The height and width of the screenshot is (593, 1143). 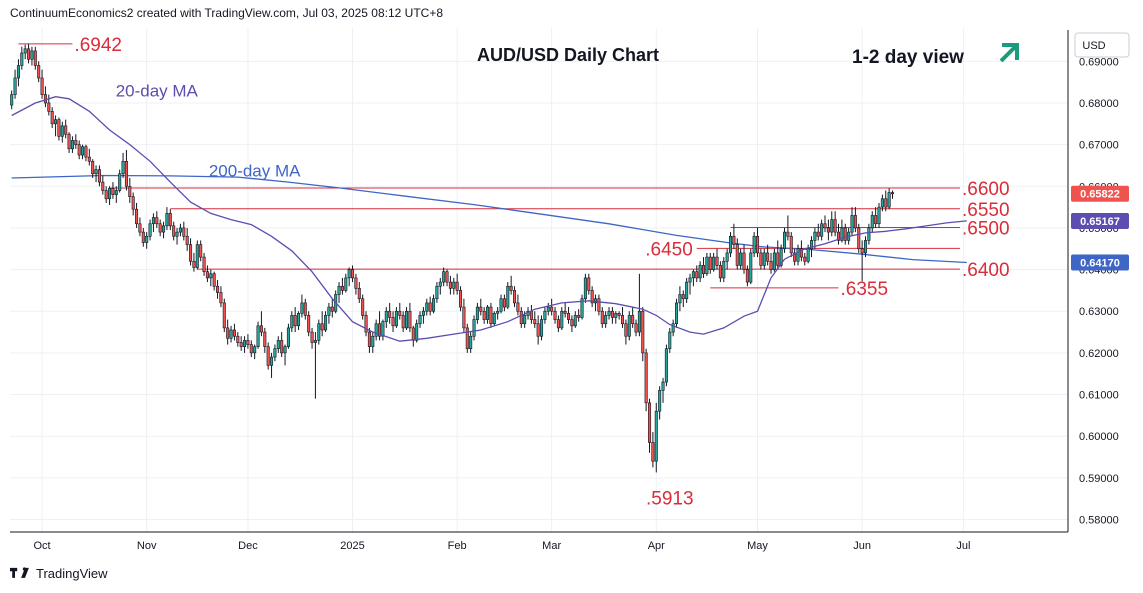 I want to click on level-label: .6600, so click(x=986, y=189).